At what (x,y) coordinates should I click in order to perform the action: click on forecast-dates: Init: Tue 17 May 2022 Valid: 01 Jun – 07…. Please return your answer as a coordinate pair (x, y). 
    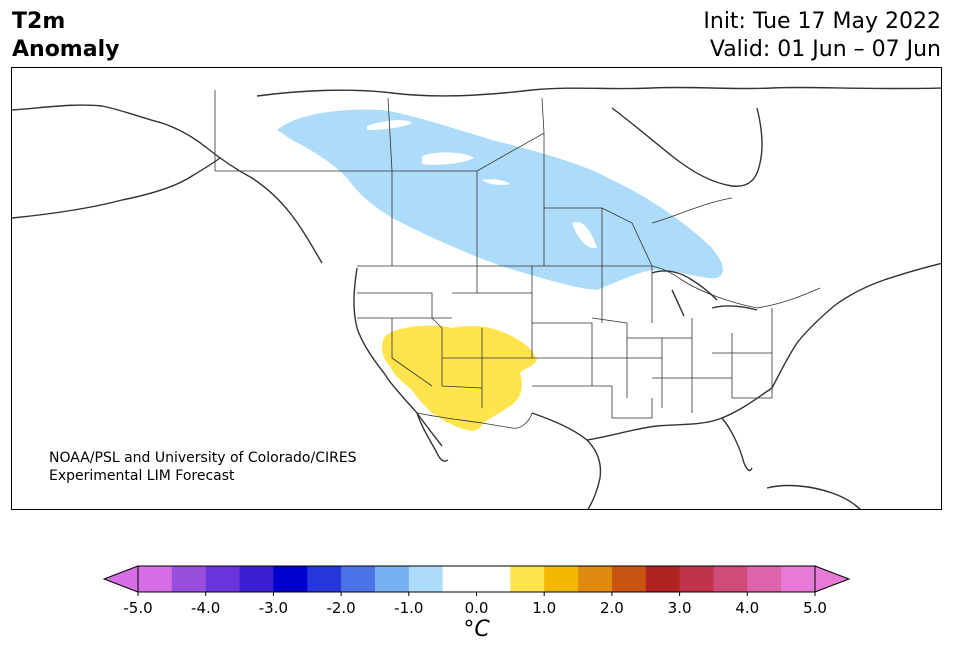
    Looking at the image, I should click on (822, 36).